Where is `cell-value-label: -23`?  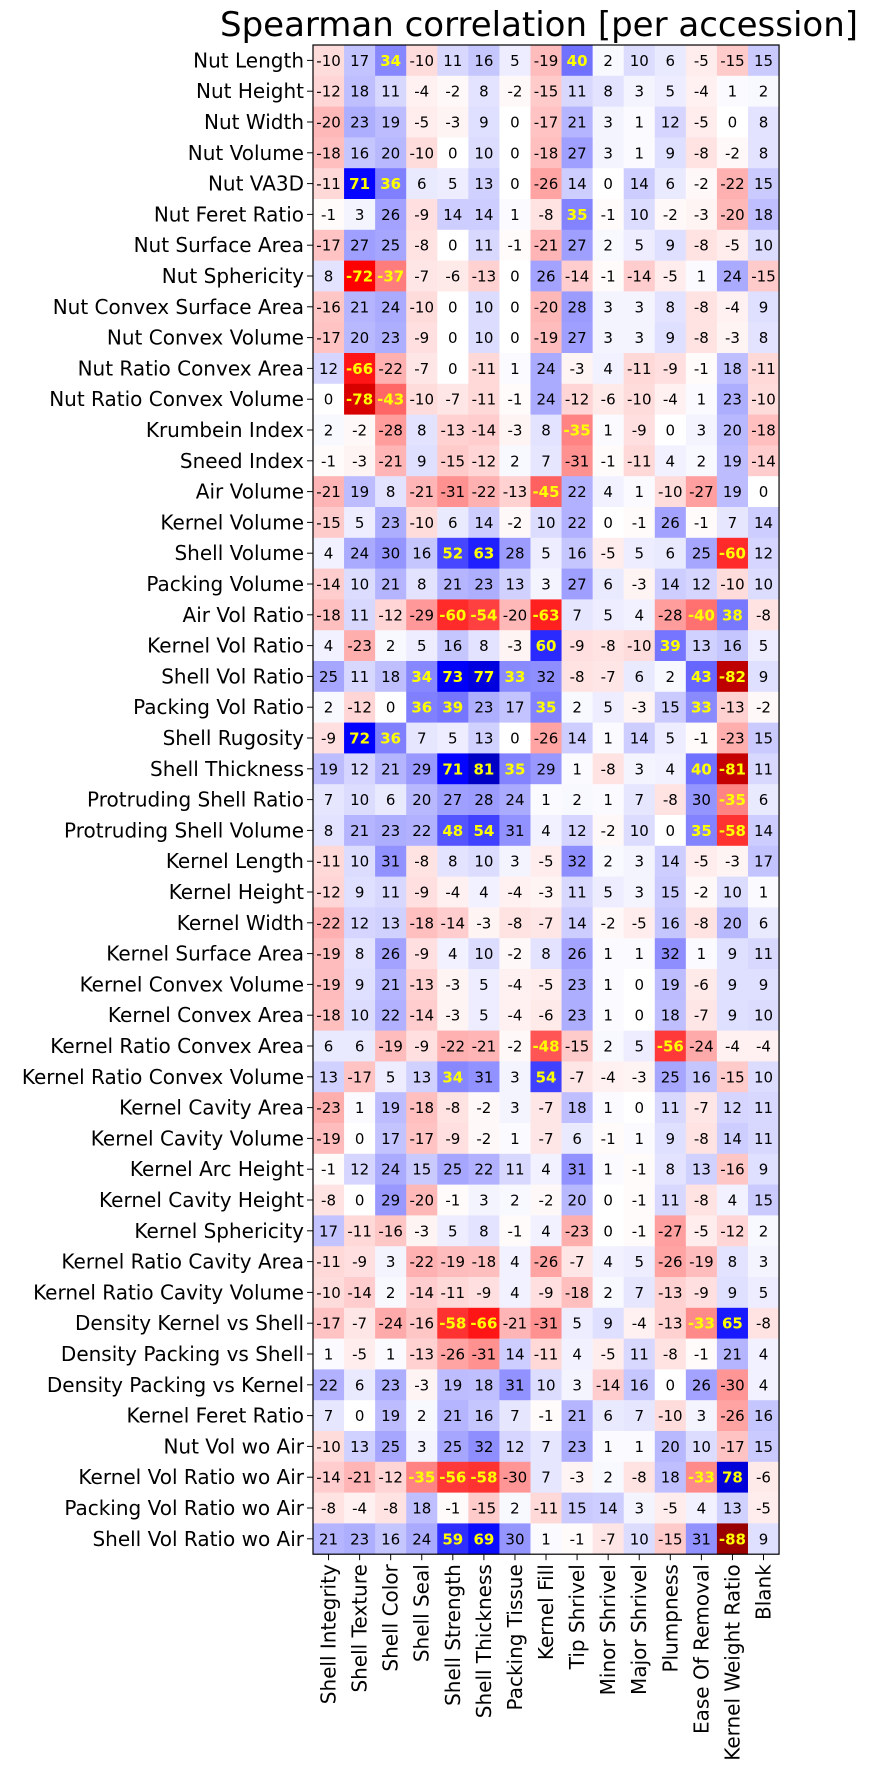
cell-value-label: -23 is located at coordinates (328, 1108).